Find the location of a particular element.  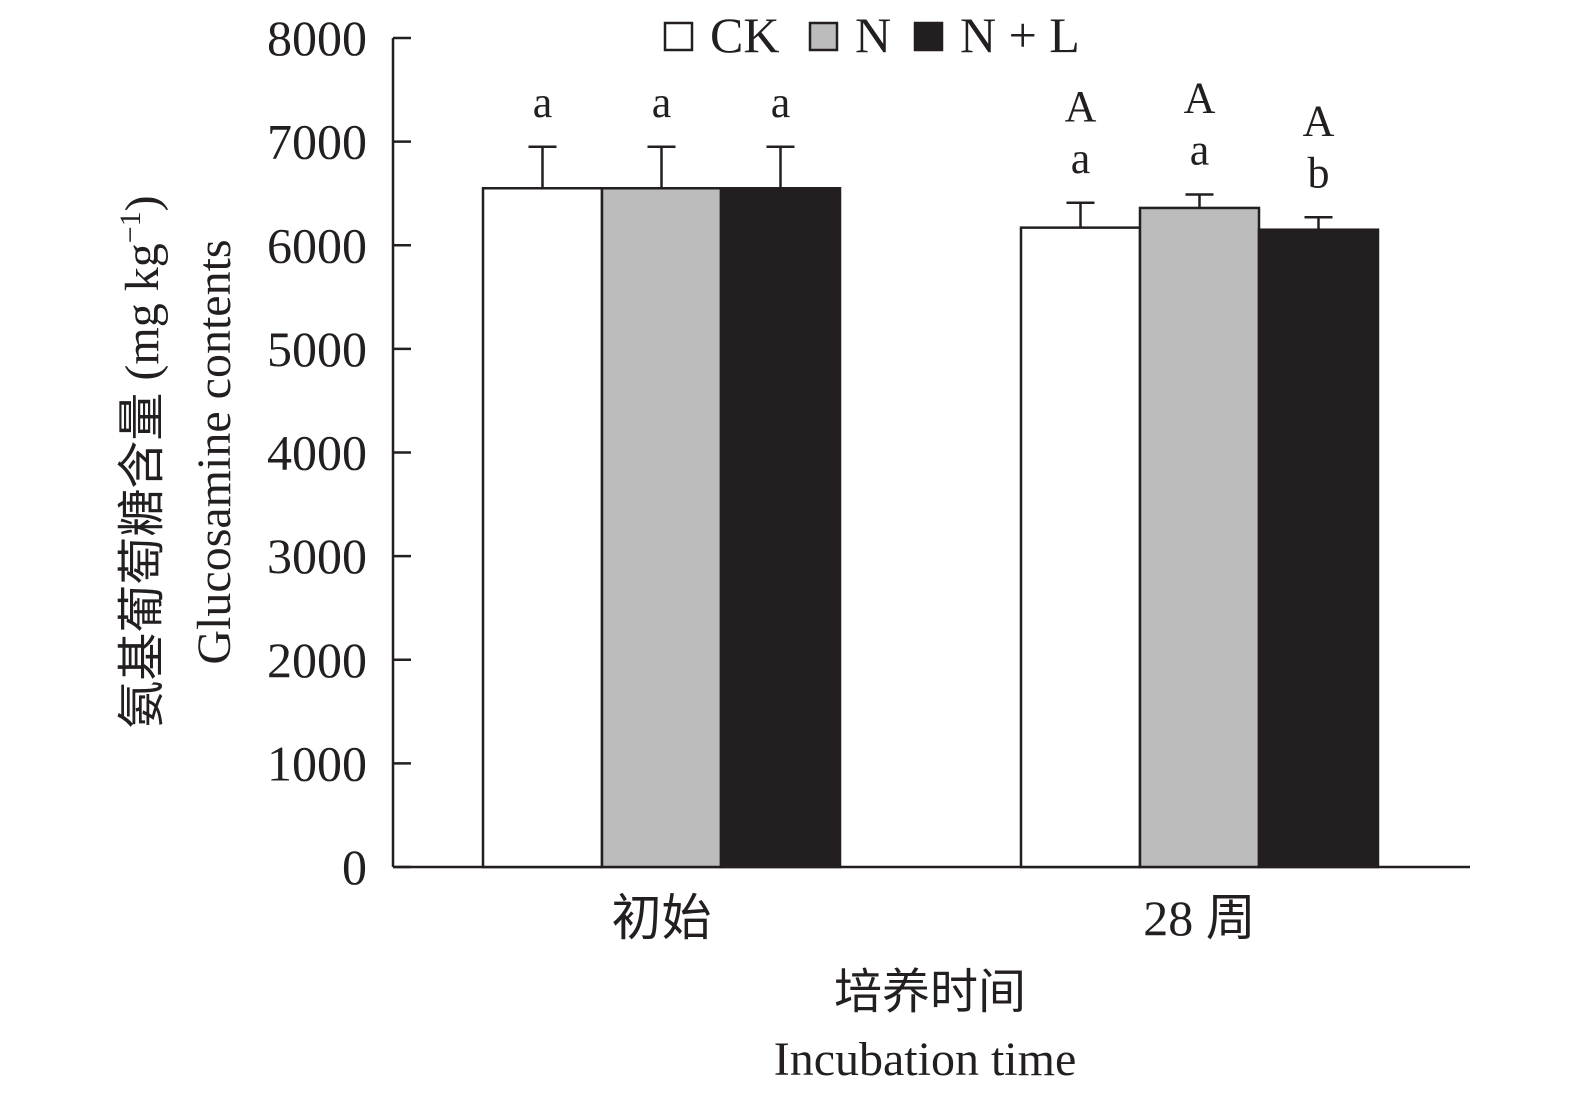

legend-label: N is located at coordinates (873, 35).